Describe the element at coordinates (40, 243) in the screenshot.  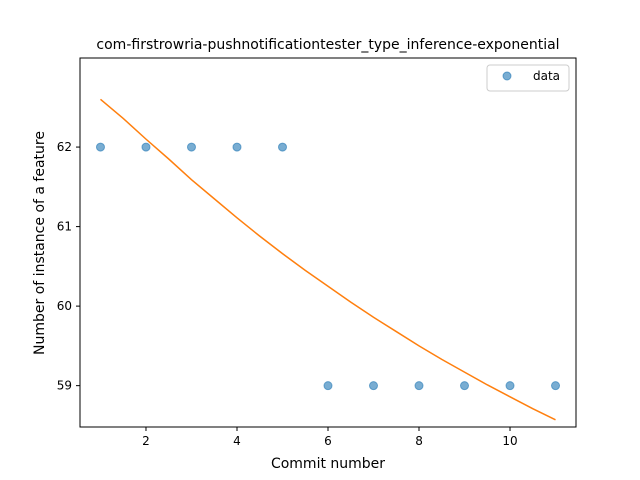
I see `y-axis-label: Number of instance of a feature` at that location.